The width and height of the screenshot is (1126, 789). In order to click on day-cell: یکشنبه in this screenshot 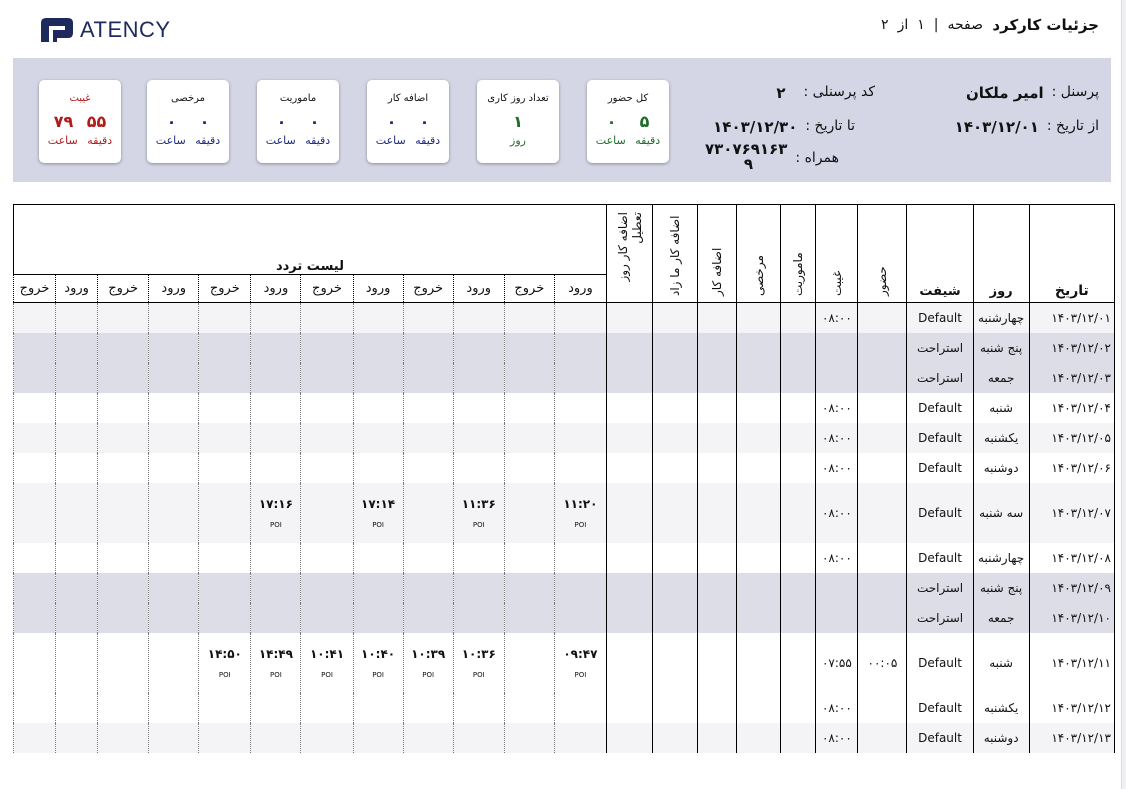, I will do `click(1001, 437)`.